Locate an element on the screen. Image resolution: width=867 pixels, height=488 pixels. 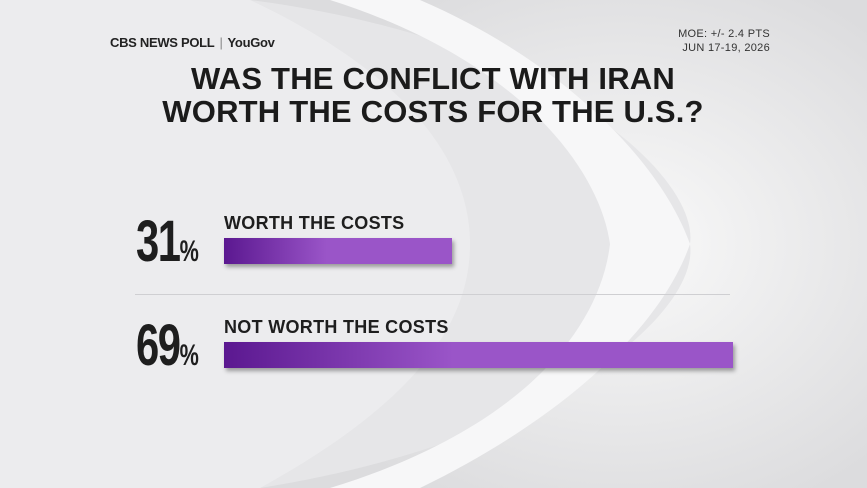
value-number: 31 is located at coordinates (158, 241).